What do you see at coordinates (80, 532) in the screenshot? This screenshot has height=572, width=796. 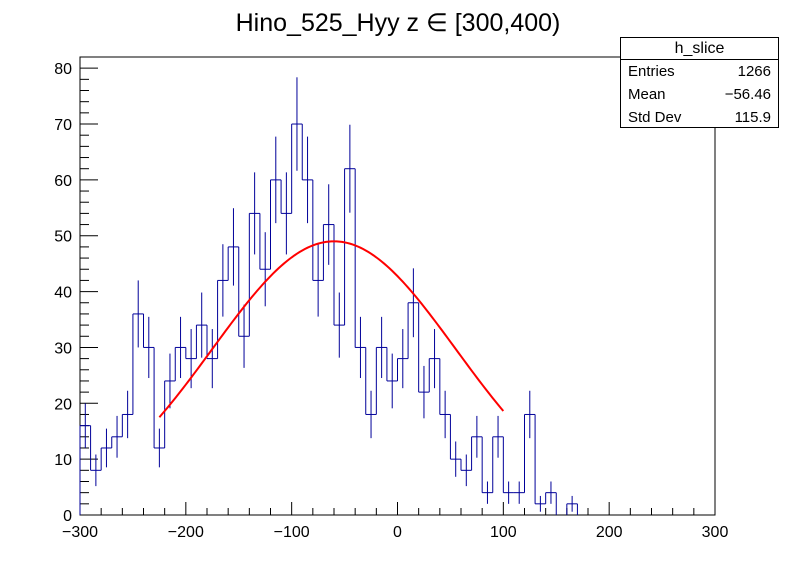 I see `x-tick-label: −300` at bounding box center [80, 532].